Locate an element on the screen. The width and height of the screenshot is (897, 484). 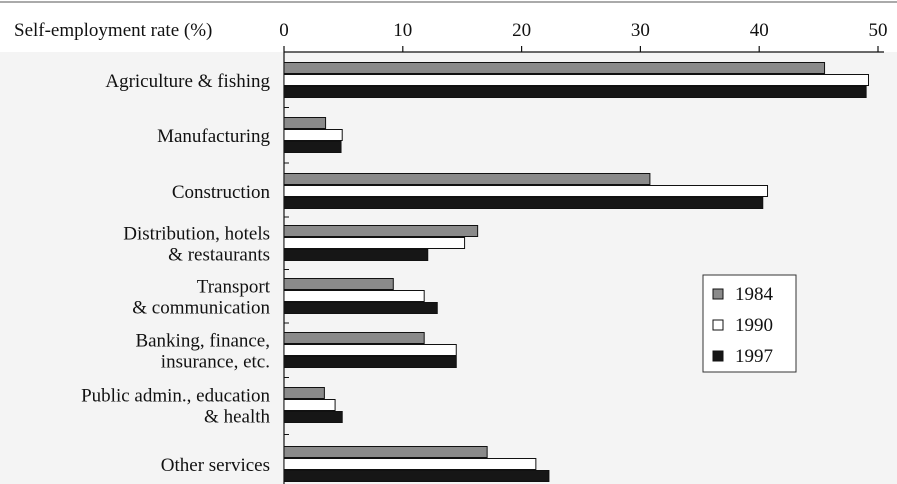
x-tick-label: 10 is located at coordinates (402, 30).